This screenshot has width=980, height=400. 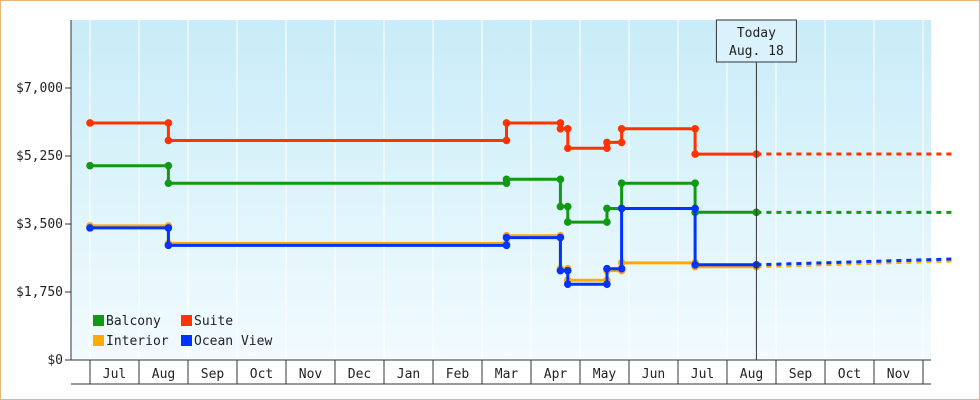 I want to click on today-callout, so click(x=756, y=41).